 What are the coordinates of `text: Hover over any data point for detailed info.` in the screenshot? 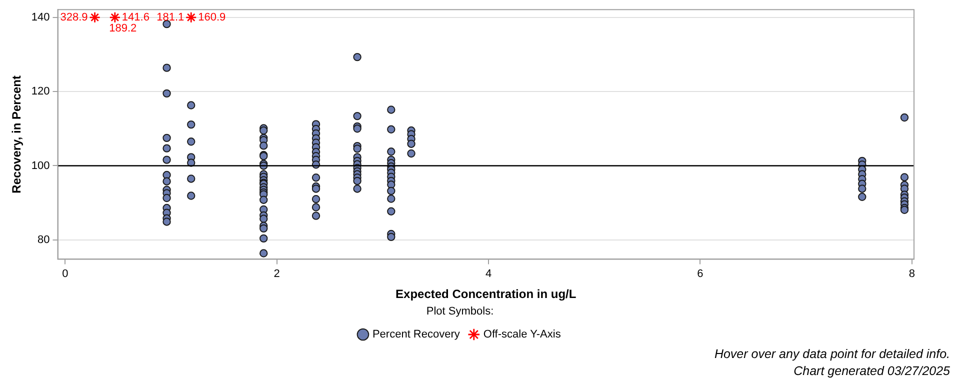 It's located at (832, 354).